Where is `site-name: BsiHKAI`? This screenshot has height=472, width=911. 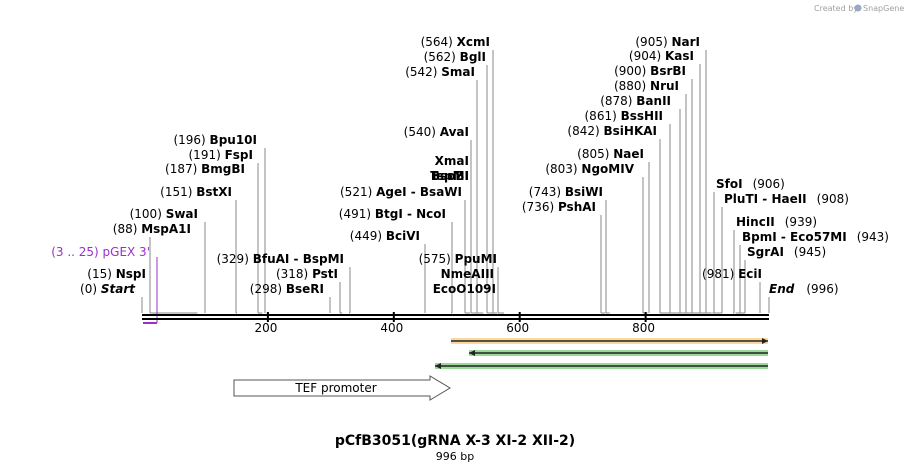
site-name: BsiHKAI is located at coordinates (631, 131).